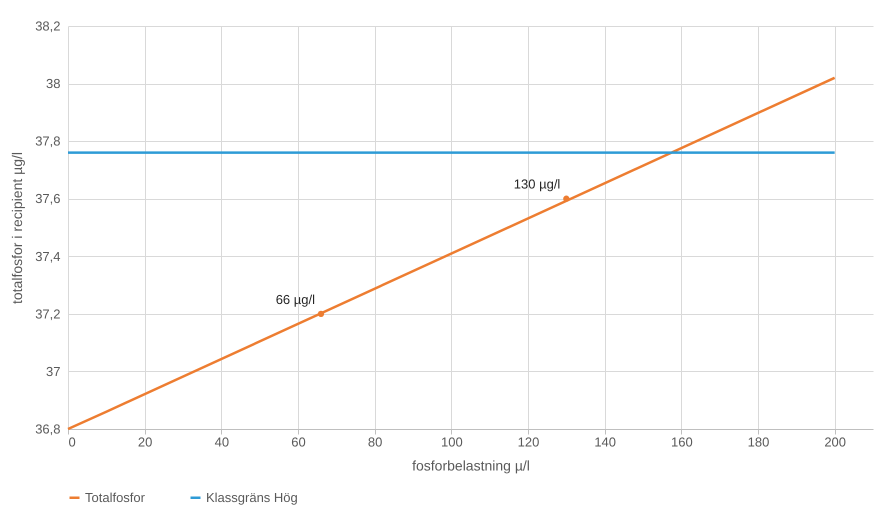  What do you see at coordinates (252, 497) in the screenshot?
I see `legend-label: Klassgräns Hög` at bounding box center [252, 497].